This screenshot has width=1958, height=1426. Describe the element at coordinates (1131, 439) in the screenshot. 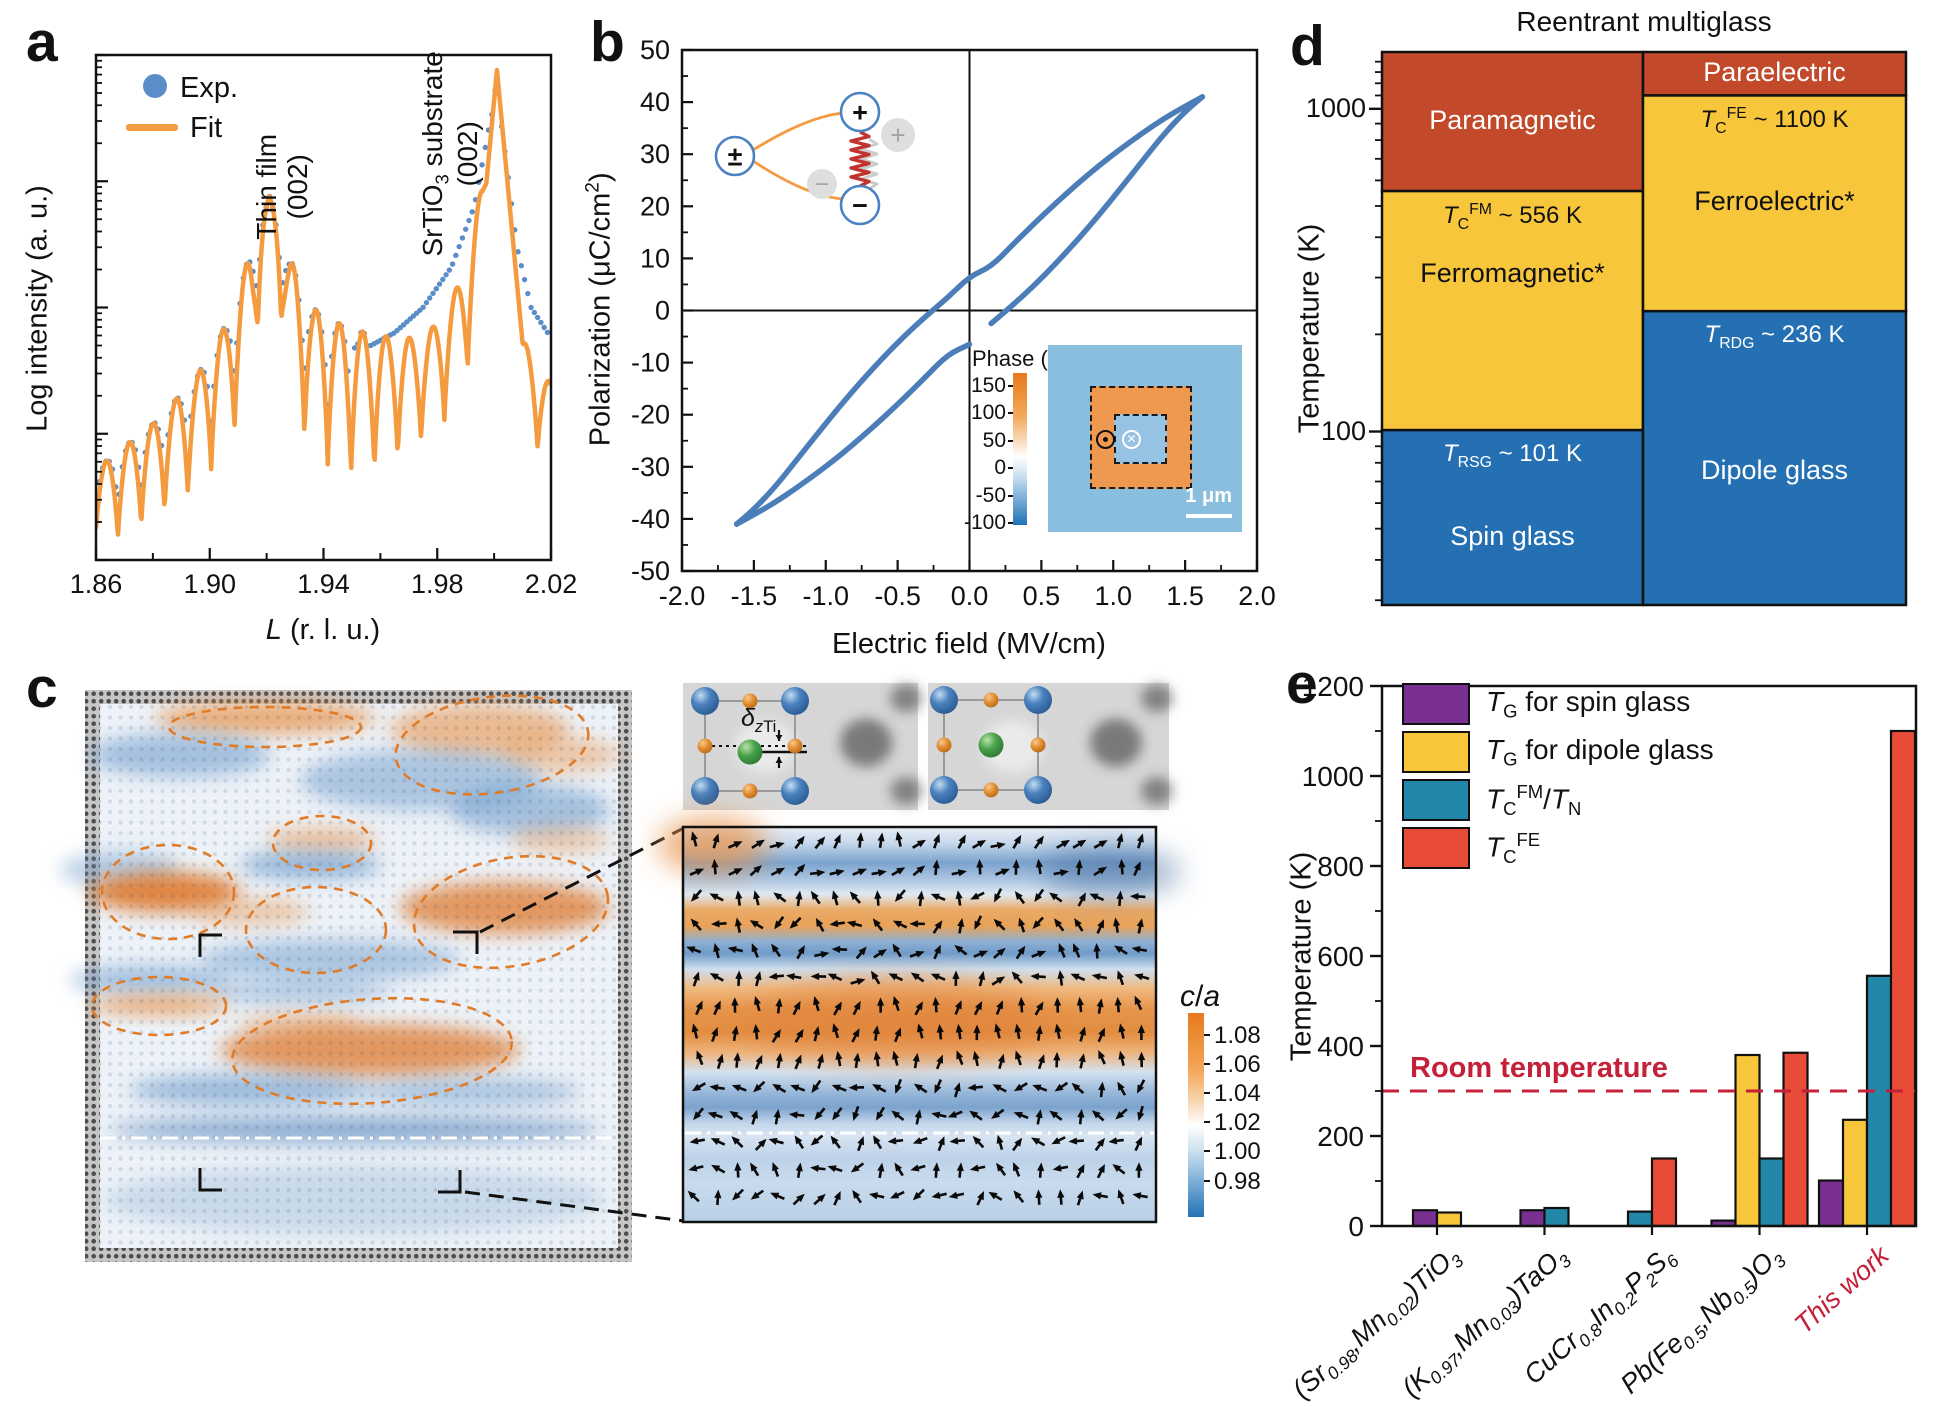

I see `polarization-in-icon: ✕` at that location.